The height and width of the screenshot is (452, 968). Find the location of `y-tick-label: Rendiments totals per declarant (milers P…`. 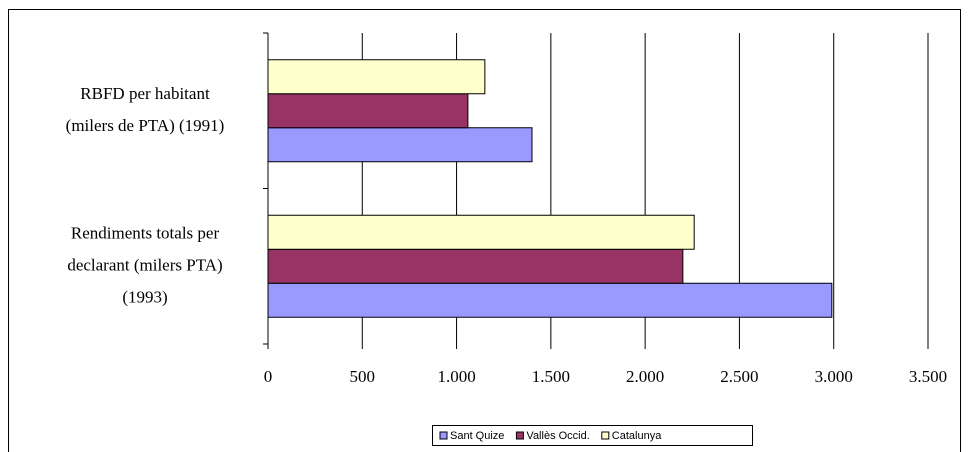

y-tick-label: Rendiments totals per declarant (milers P… is located at coordinates (144, 264).